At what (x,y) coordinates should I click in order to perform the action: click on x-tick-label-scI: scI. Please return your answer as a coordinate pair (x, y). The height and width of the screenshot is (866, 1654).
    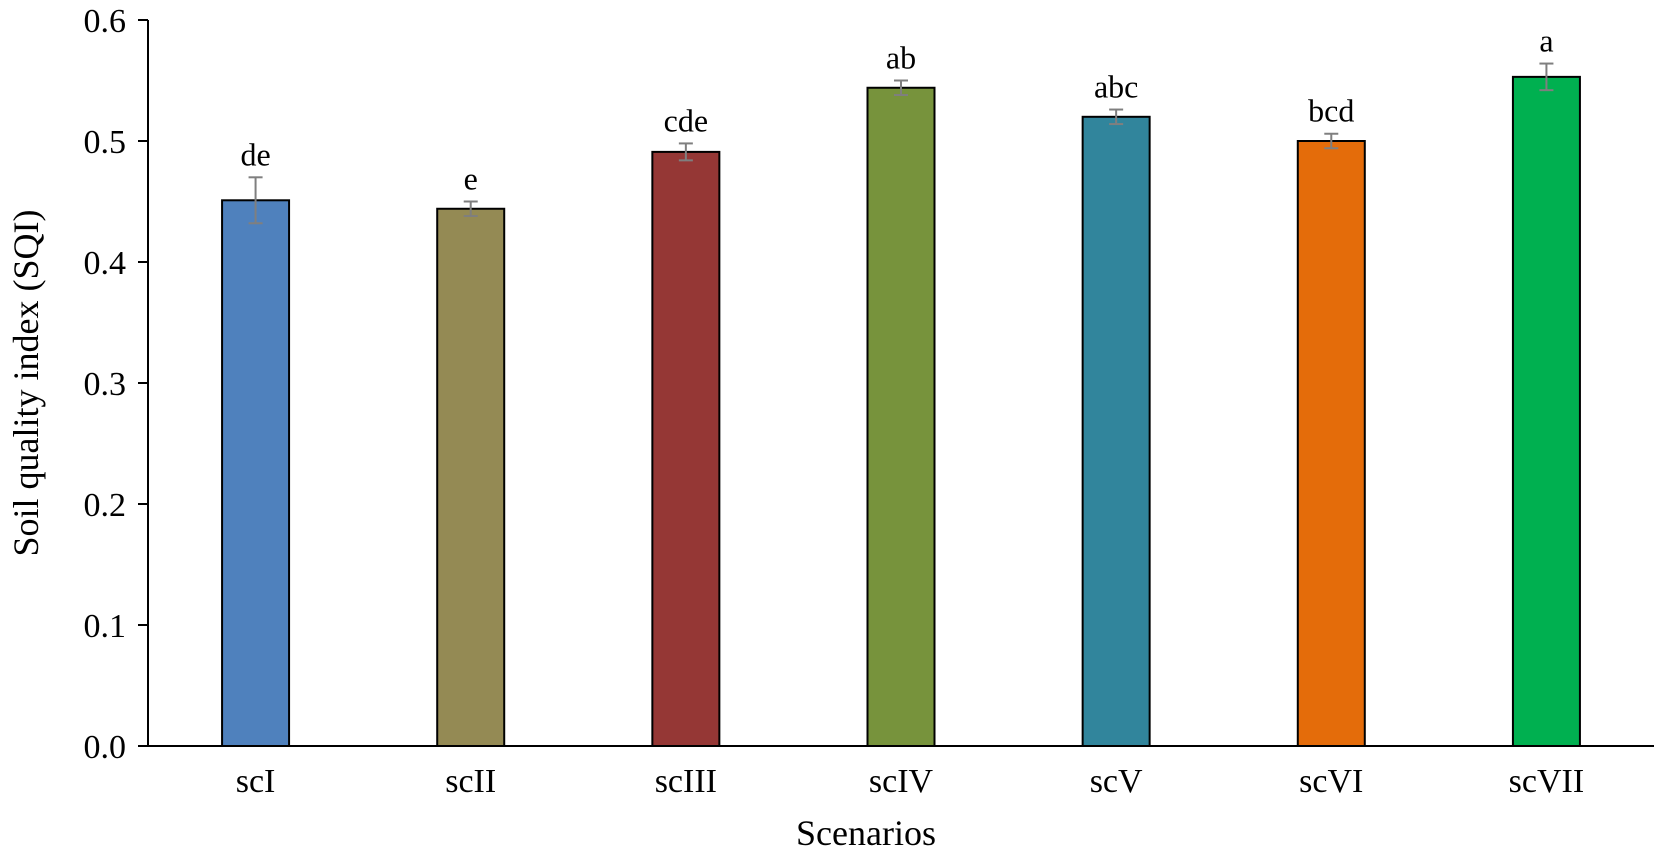
    Looking at the image, I should click on (256, 781).